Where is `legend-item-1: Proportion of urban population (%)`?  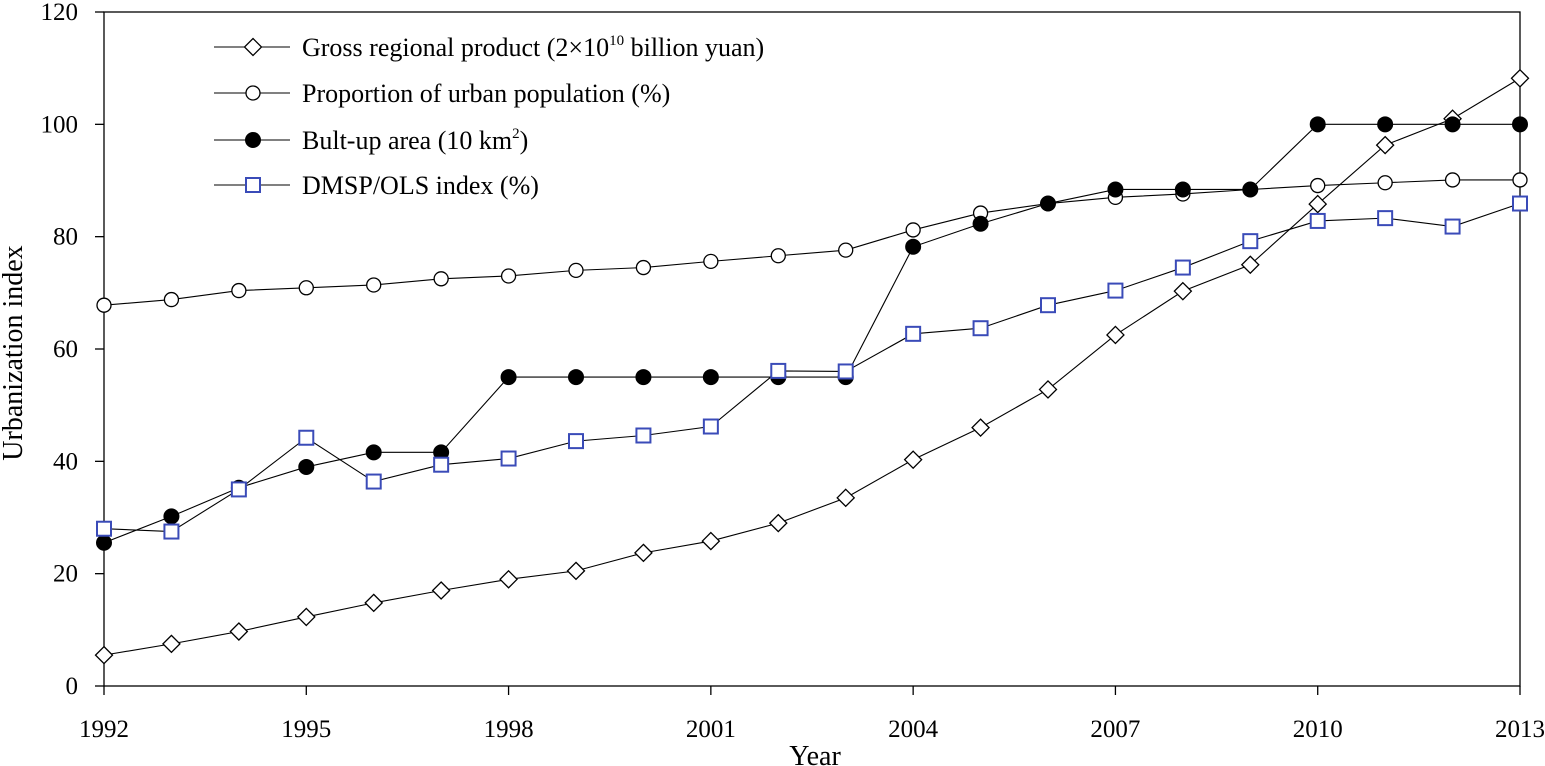
legend-item-1: Proportion of urban population (%) is located at coordinates (442, 93).